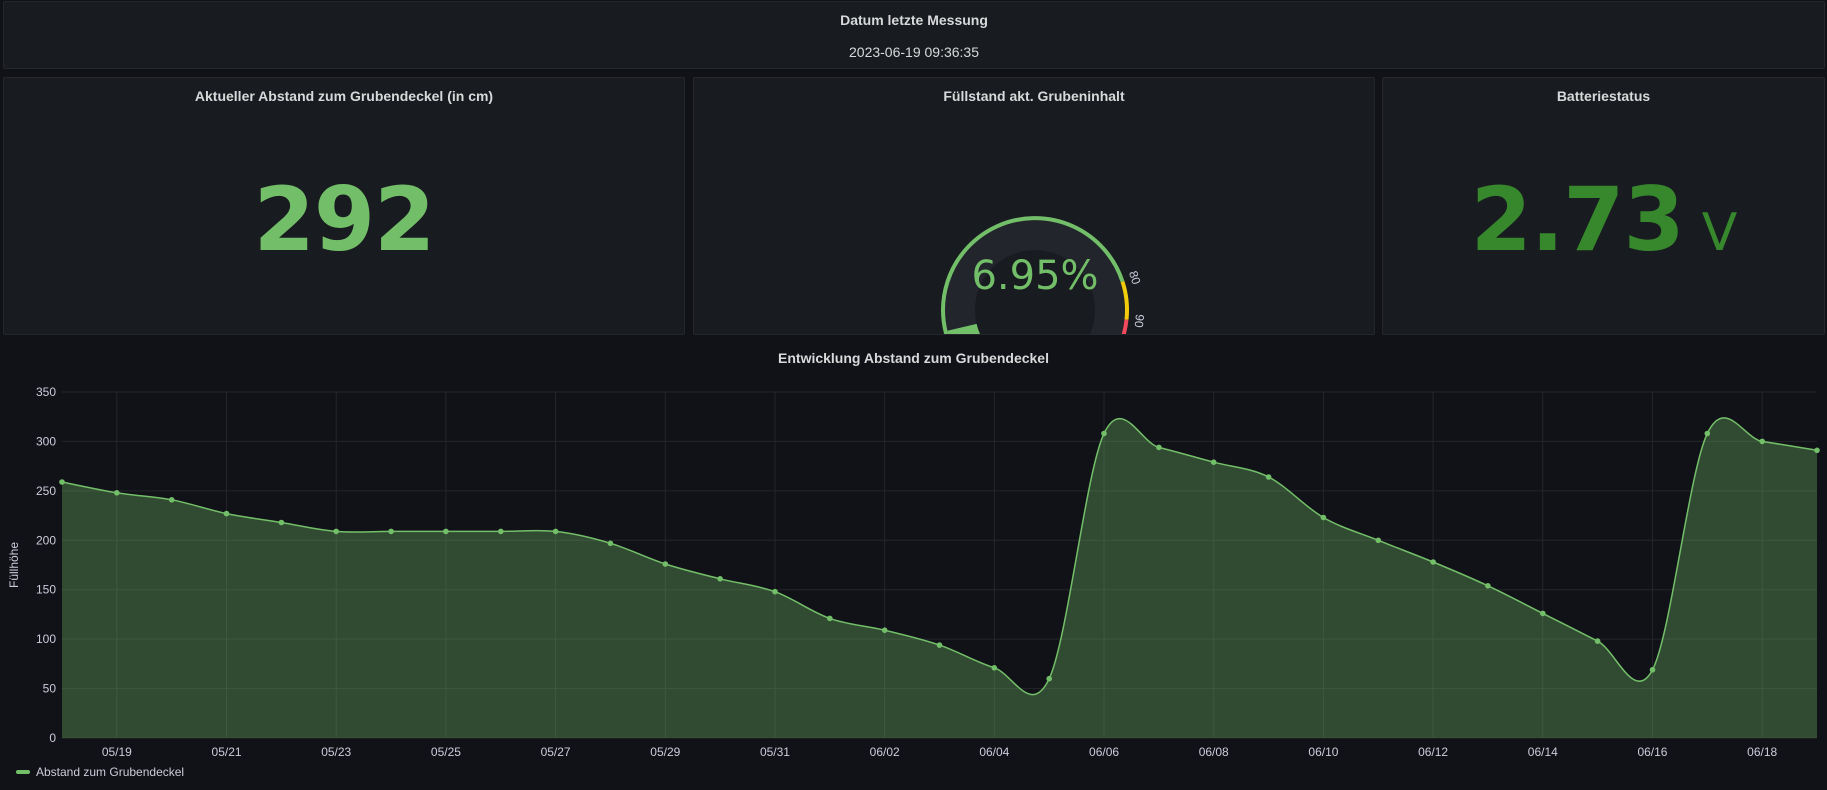 This screenshot has width=1827, height=790. I want to click on x-tick-label: 06/06, so click(1104, 752).